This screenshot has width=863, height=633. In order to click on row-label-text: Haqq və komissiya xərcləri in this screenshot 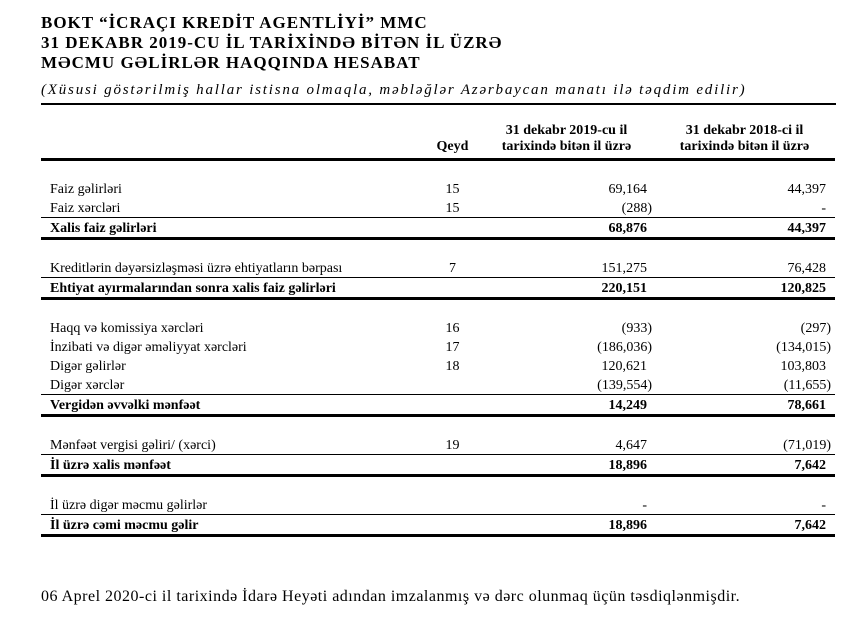, I will do `click(127, 328)`.